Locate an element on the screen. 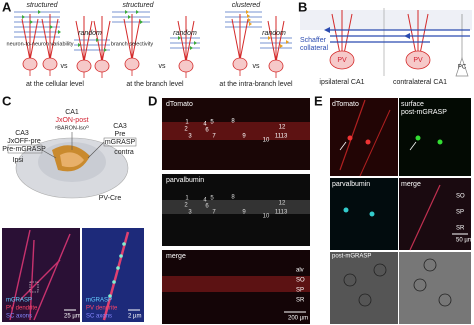  label: mGRASP is located at coordinates (120, 142).